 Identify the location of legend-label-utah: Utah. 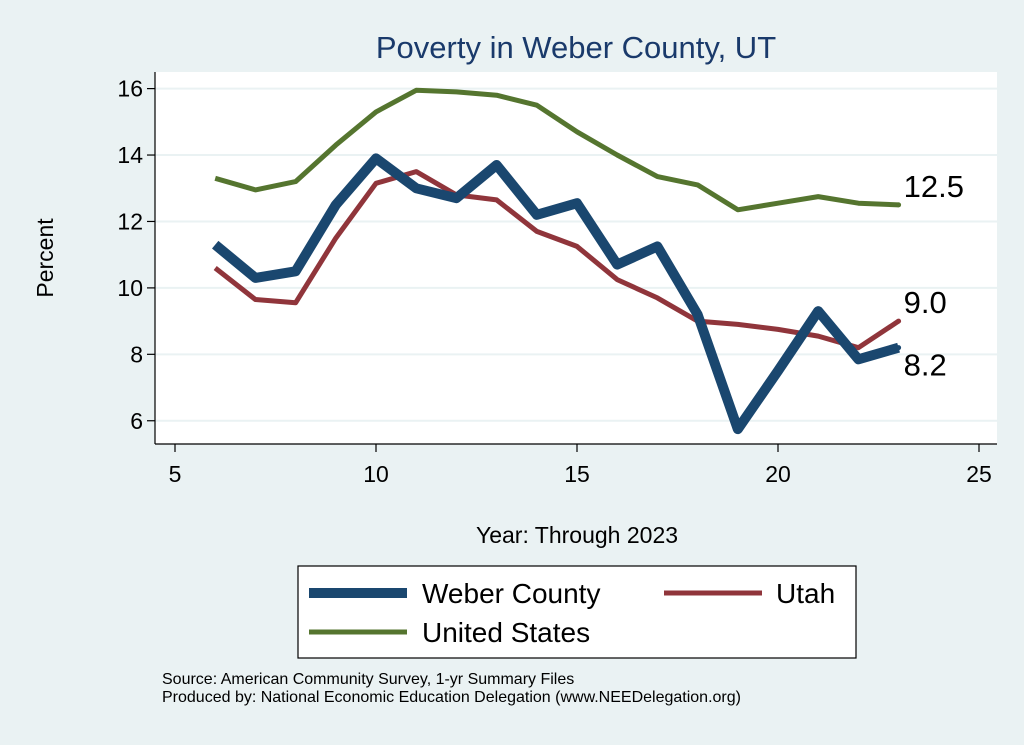
(805, 593).